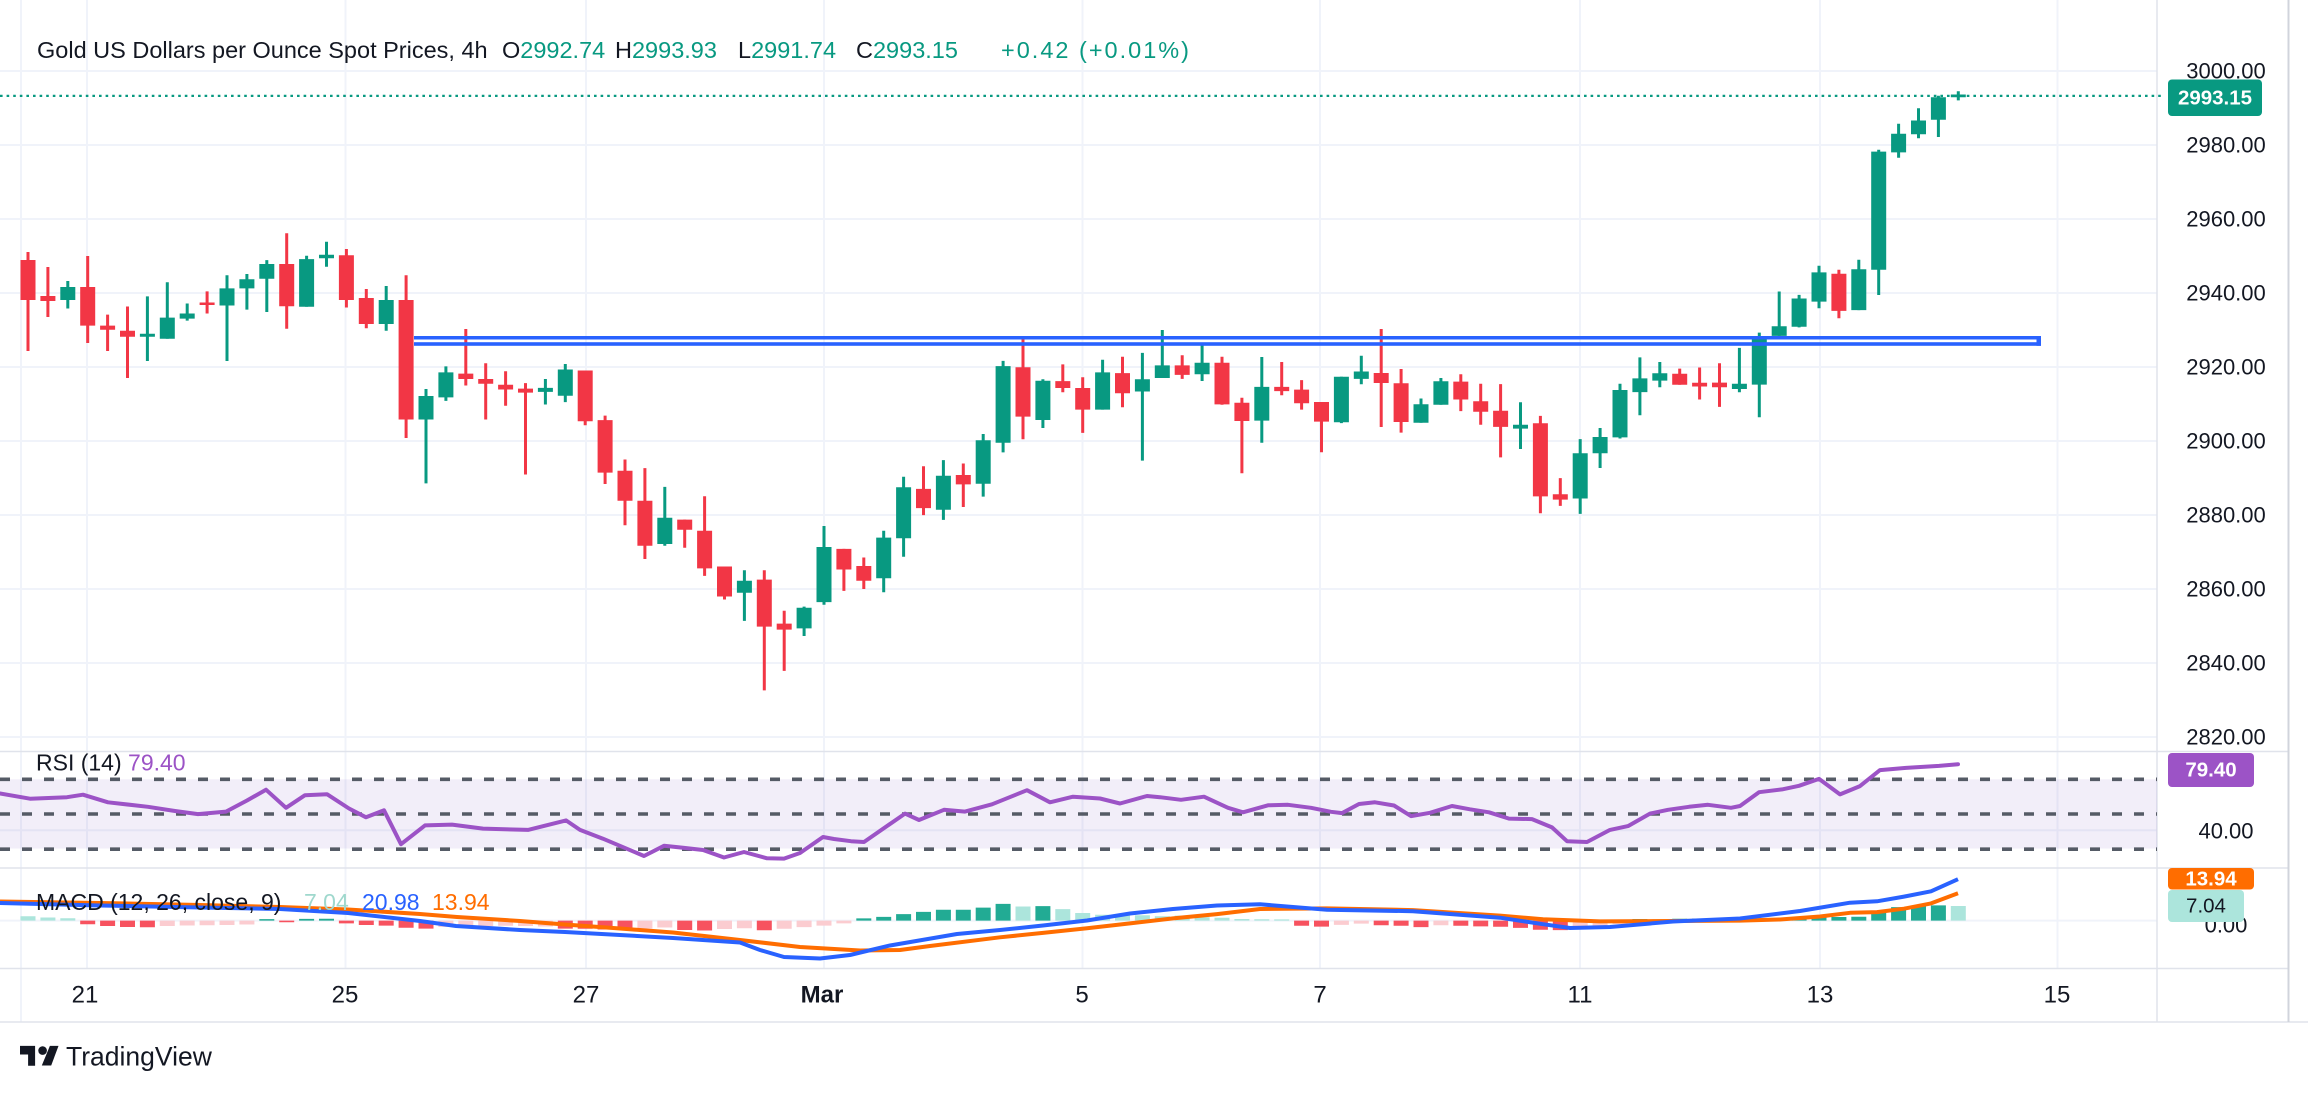  What do you see at coordinates (1081, 995) in the screenshot?
I see `svg-text: 5` at bounding box center [1081, 995].